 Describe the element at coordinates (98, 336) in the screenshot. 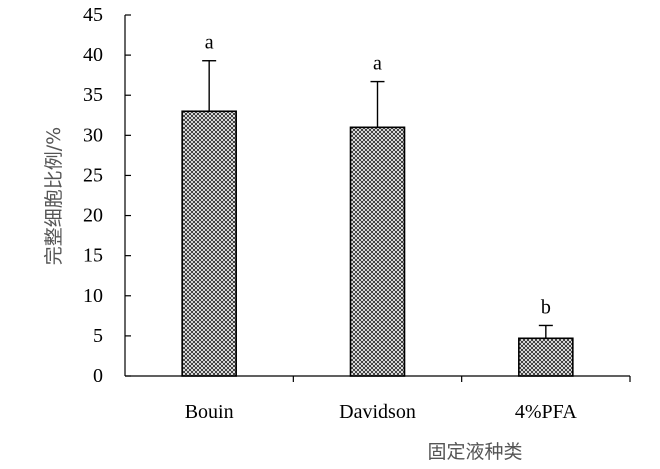

I see `y-tick-label-5: 5` at that location.